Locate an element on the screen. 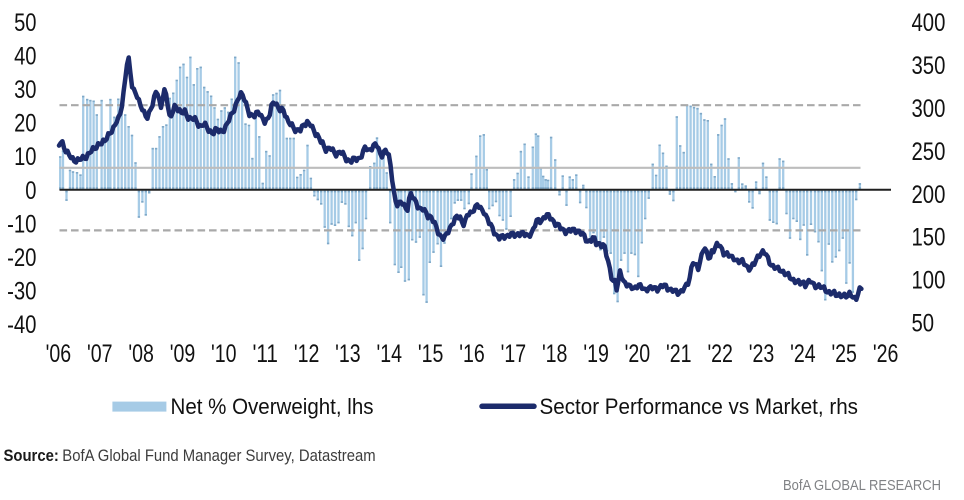  svg-text: '20 is located at coordinates (638, 354).